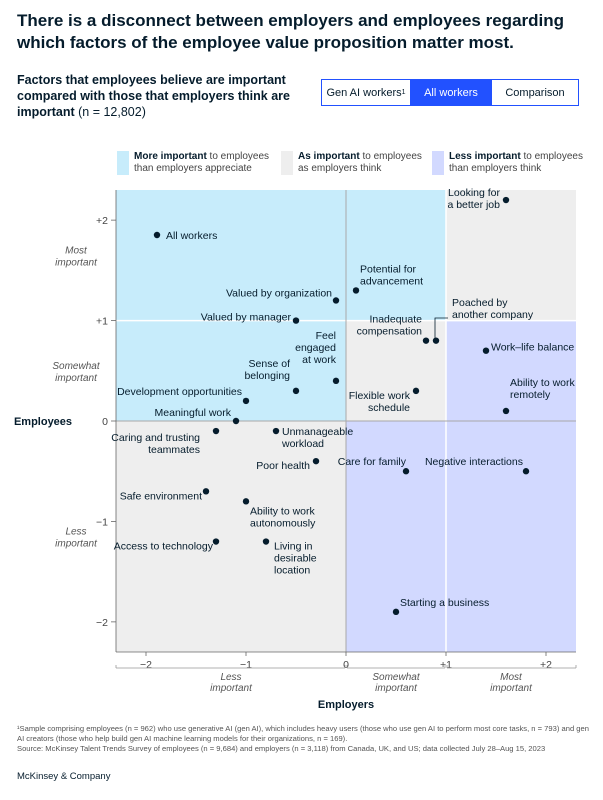  Describe the element at coordinates (279, 293) in the screenshot. I see `data-point-label: Valued by organization` at that location.